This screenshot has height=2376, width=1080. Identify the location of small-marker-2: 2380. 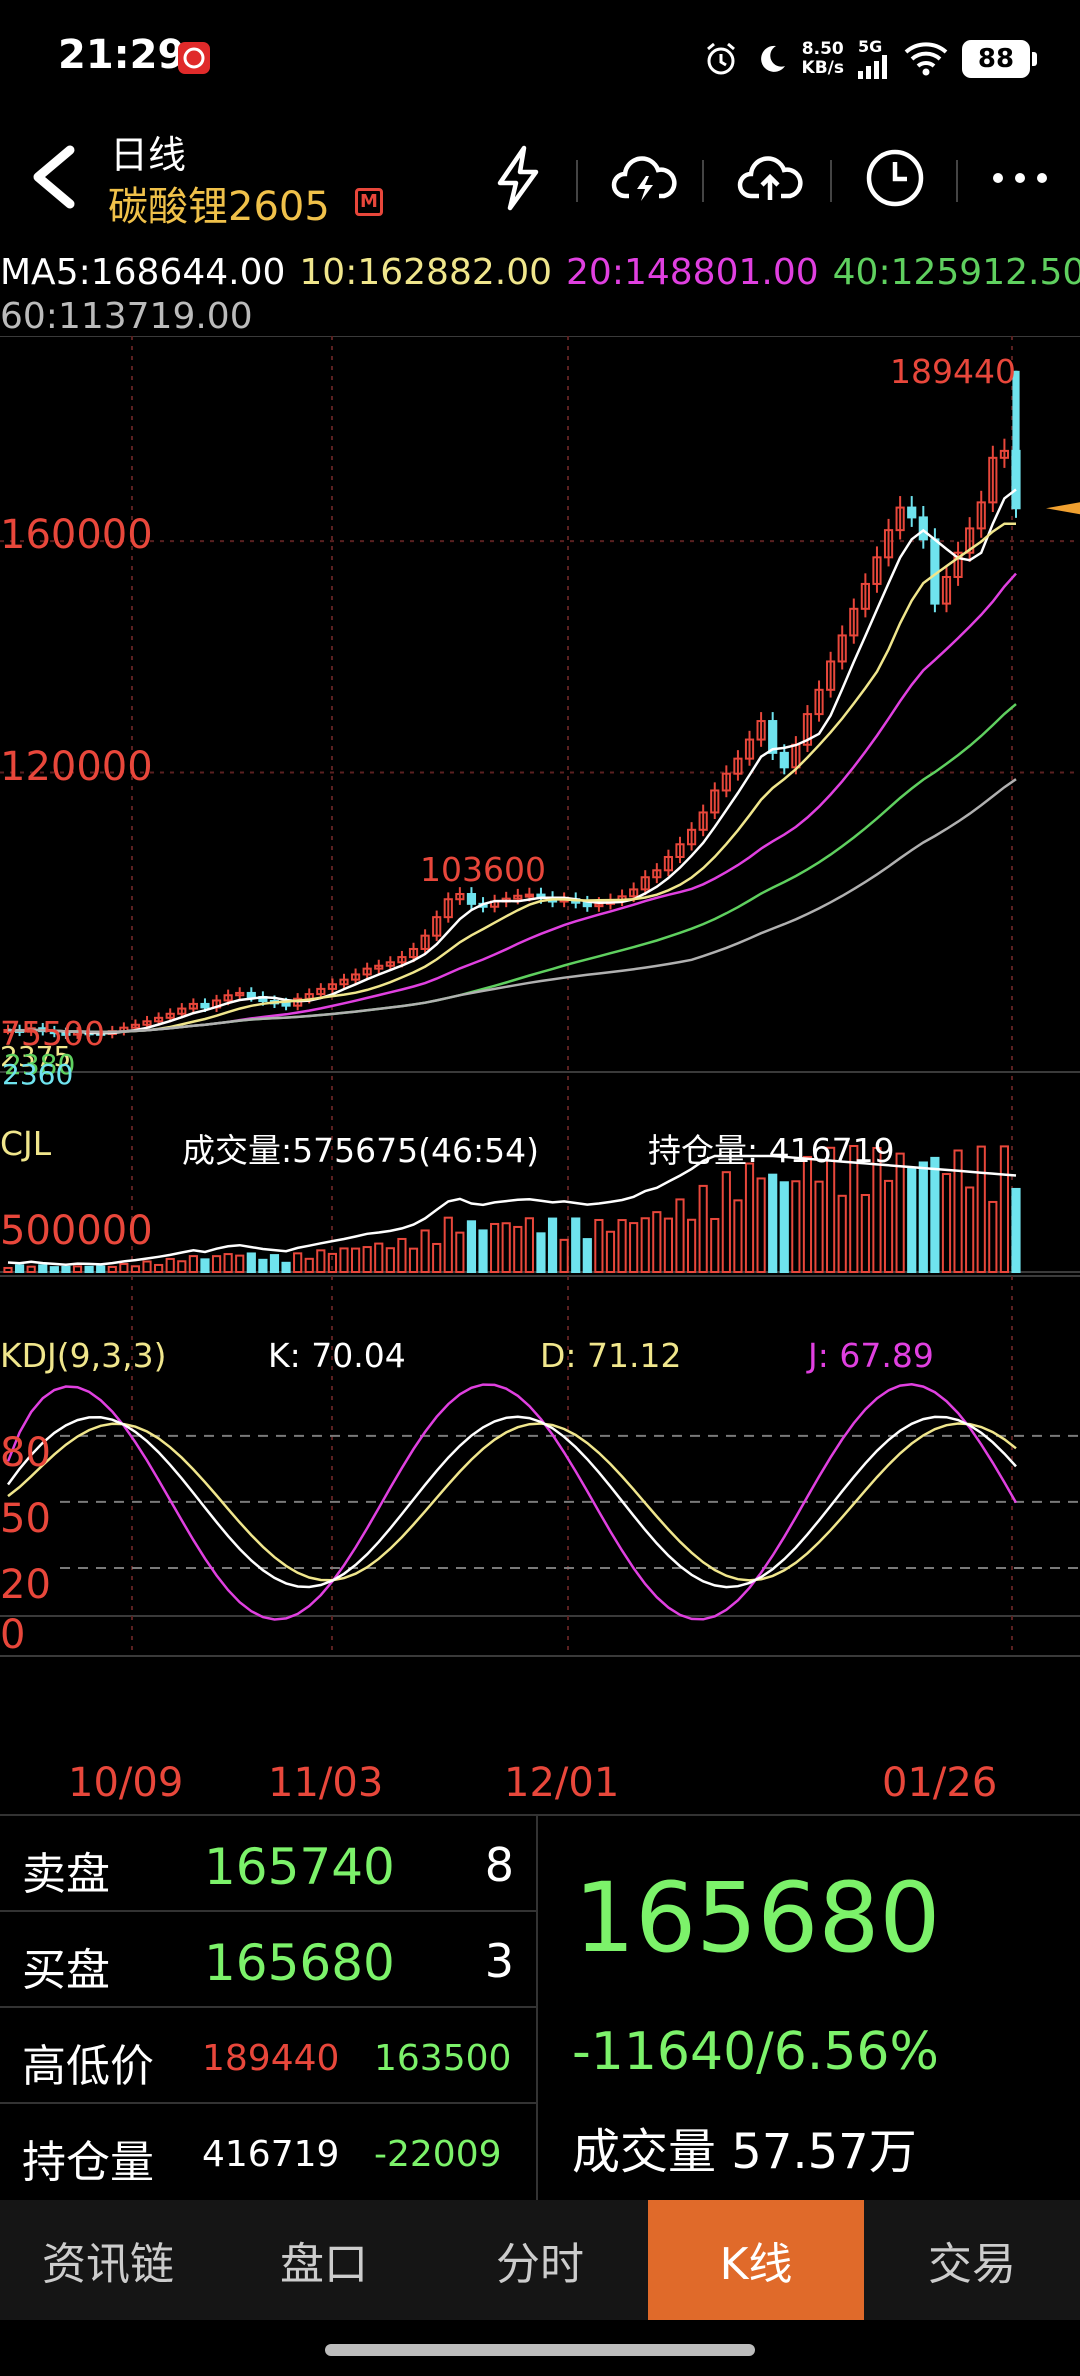
(40, 1064).